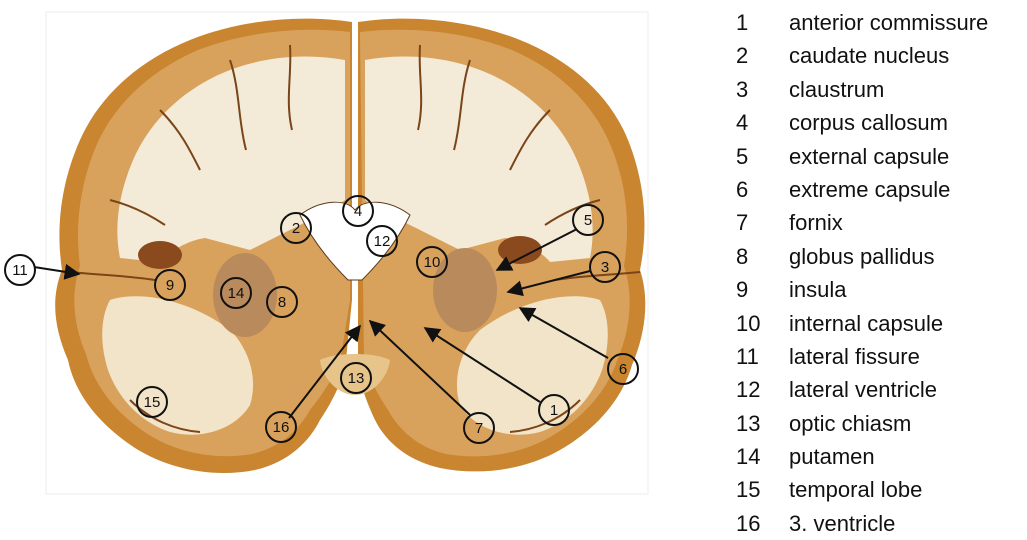 This screenshot has width=1027, height=540. Describe the element at coordinates (869, 56) in the screenshot. I see `legend-label: caudate nucleus` at that location.